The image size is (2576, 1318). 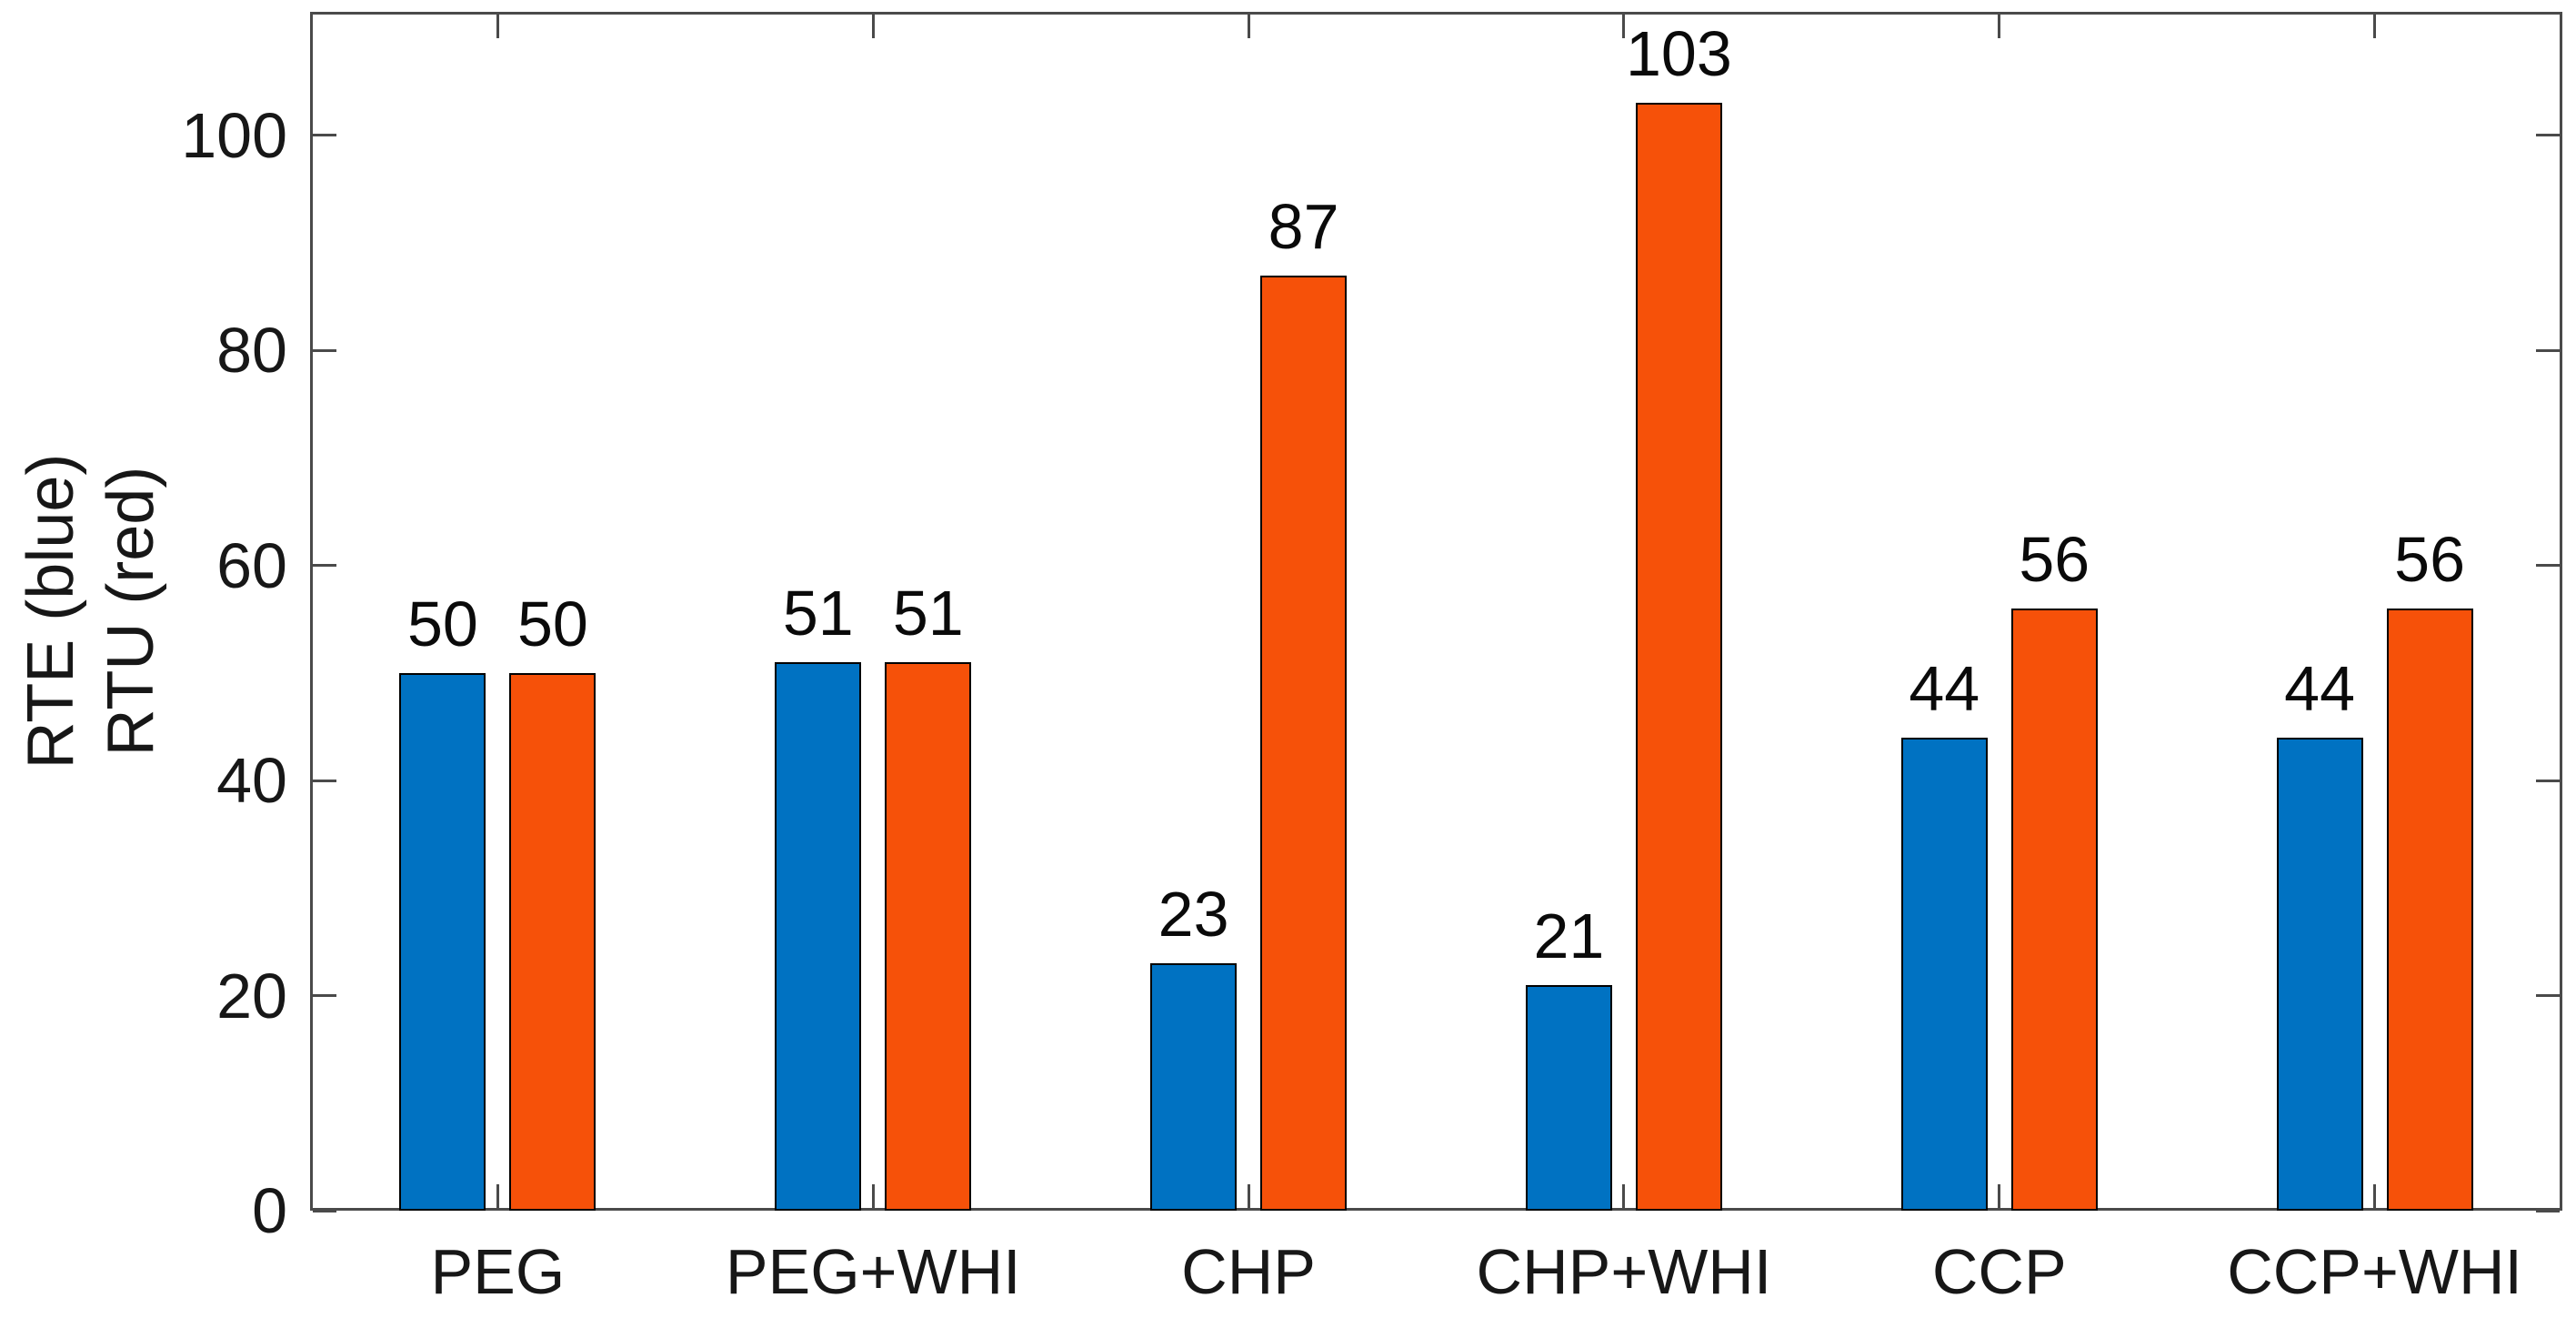 I want to click on y-tick-label: 40, so click(x=252, y=781).